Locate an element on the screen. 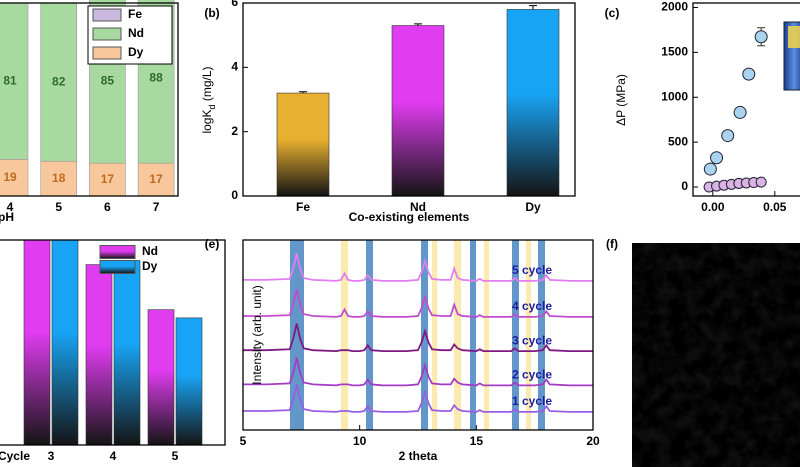  panel-label: (e) is located at coordinates (212, 244).